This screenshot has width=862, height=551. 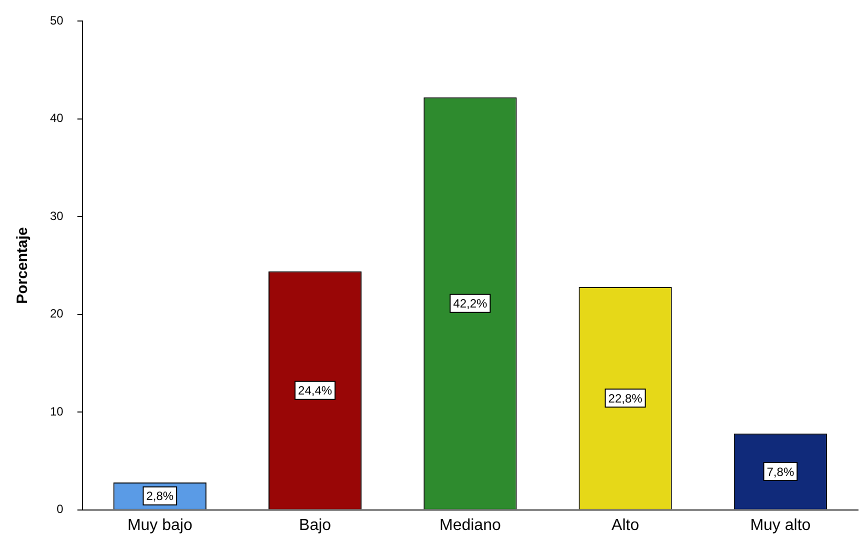 What do you see at coordinates (159, 525) in the screenshot?
I see `x-tick-label: Muy bajo` at bounding box center [159, 525].